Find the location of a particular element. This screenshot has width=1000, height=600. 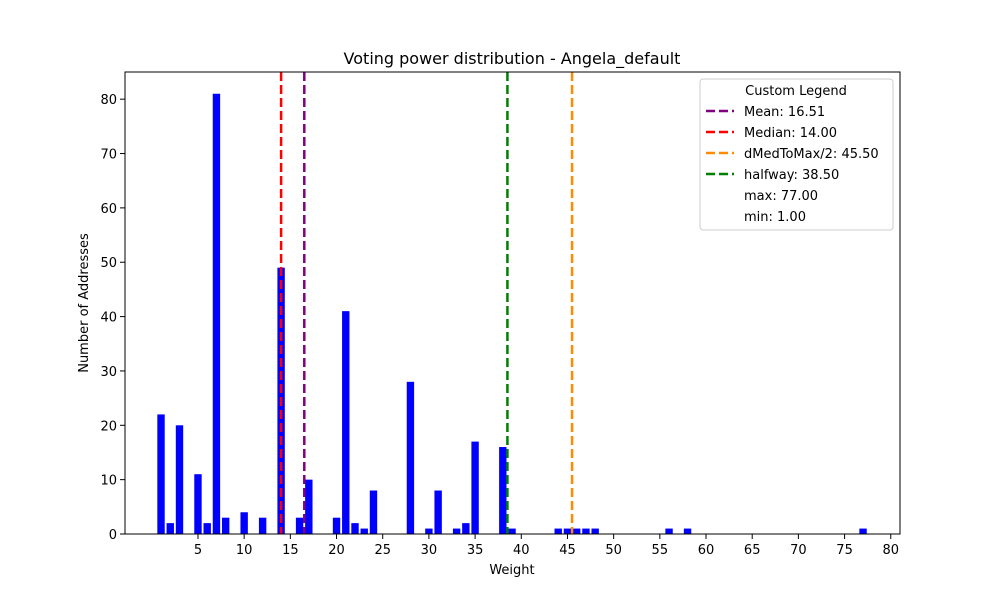

legend-box is located at coordinates (796, 154).